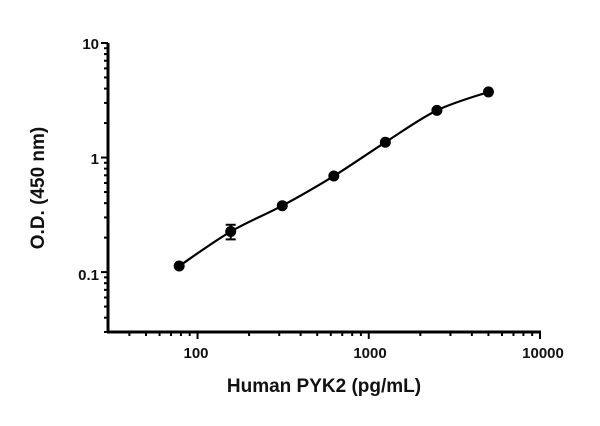 The height and width of the screenshot is (426, 600). I want to click on y-axis-label: O.D. (450 nm), so click(38, 188).